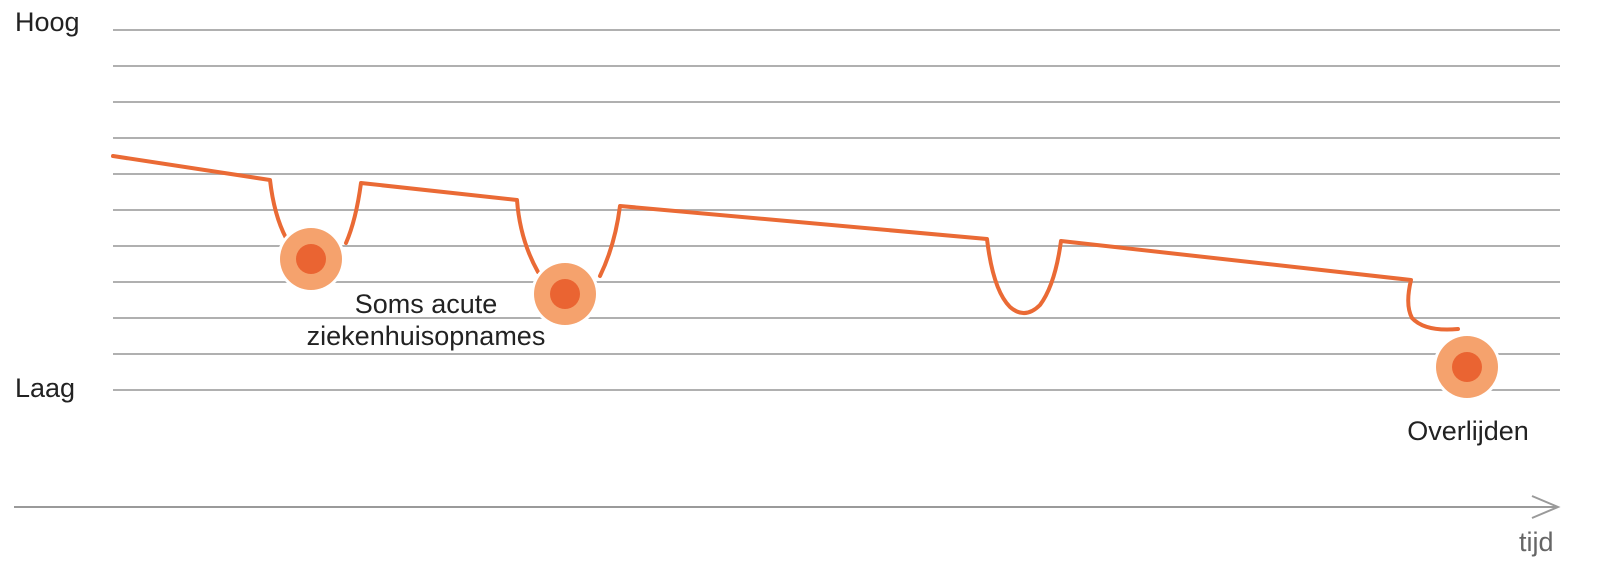 The height and width of the screenshot is (575, 1598). I want to click on y-axis-high-label: Hoog, so click(47, 22).